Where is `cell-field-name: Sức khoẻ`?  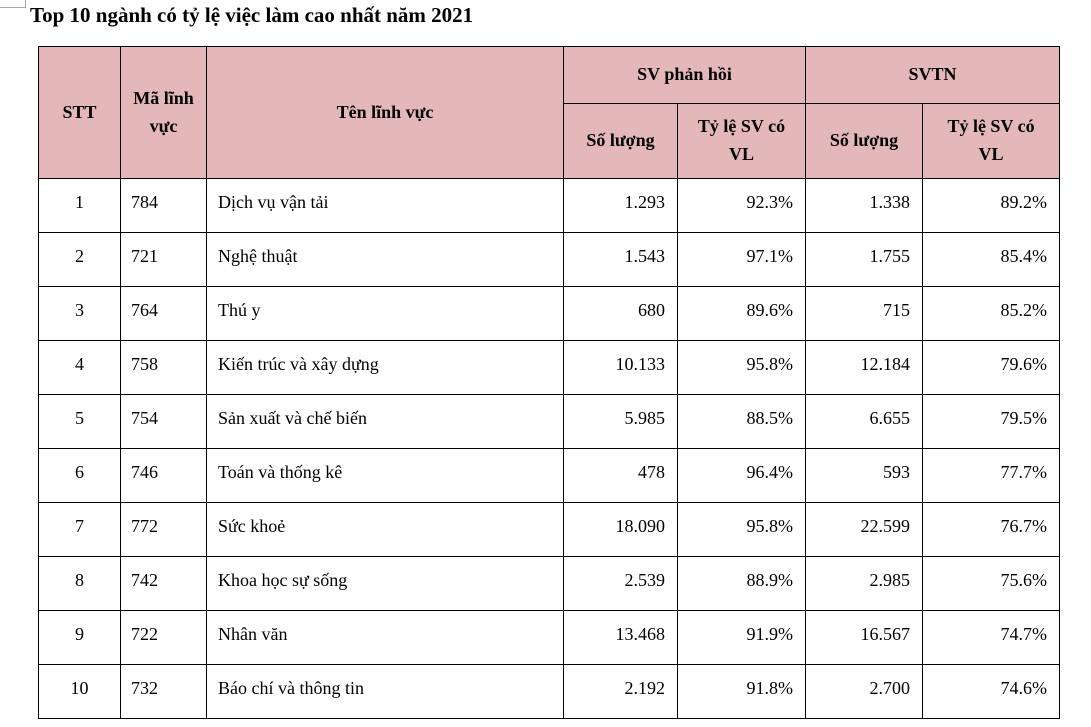
cell-field-name: Sức khoẻ is located at coordinates (385, 529).